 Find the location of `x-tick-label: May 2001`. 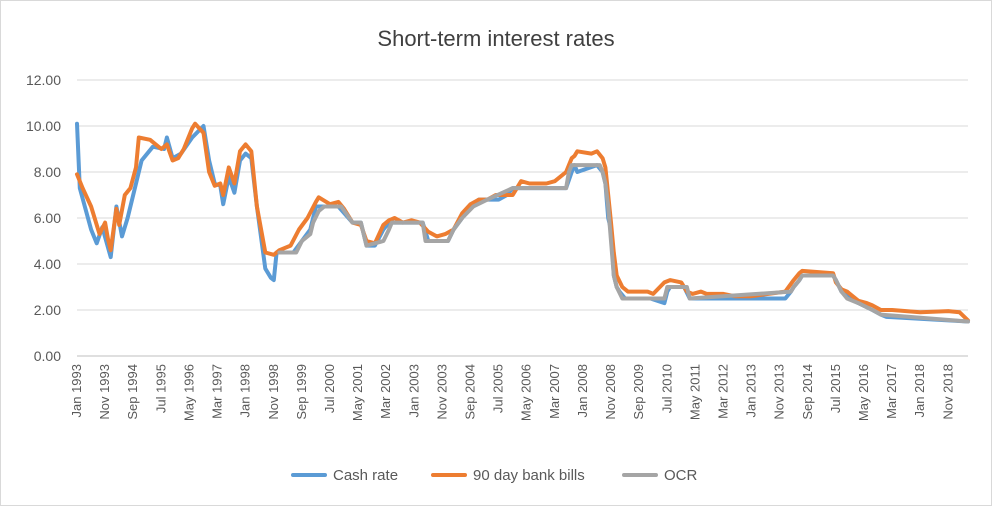

x-tick-label: May 2001 is located at coordinates (357, 392).